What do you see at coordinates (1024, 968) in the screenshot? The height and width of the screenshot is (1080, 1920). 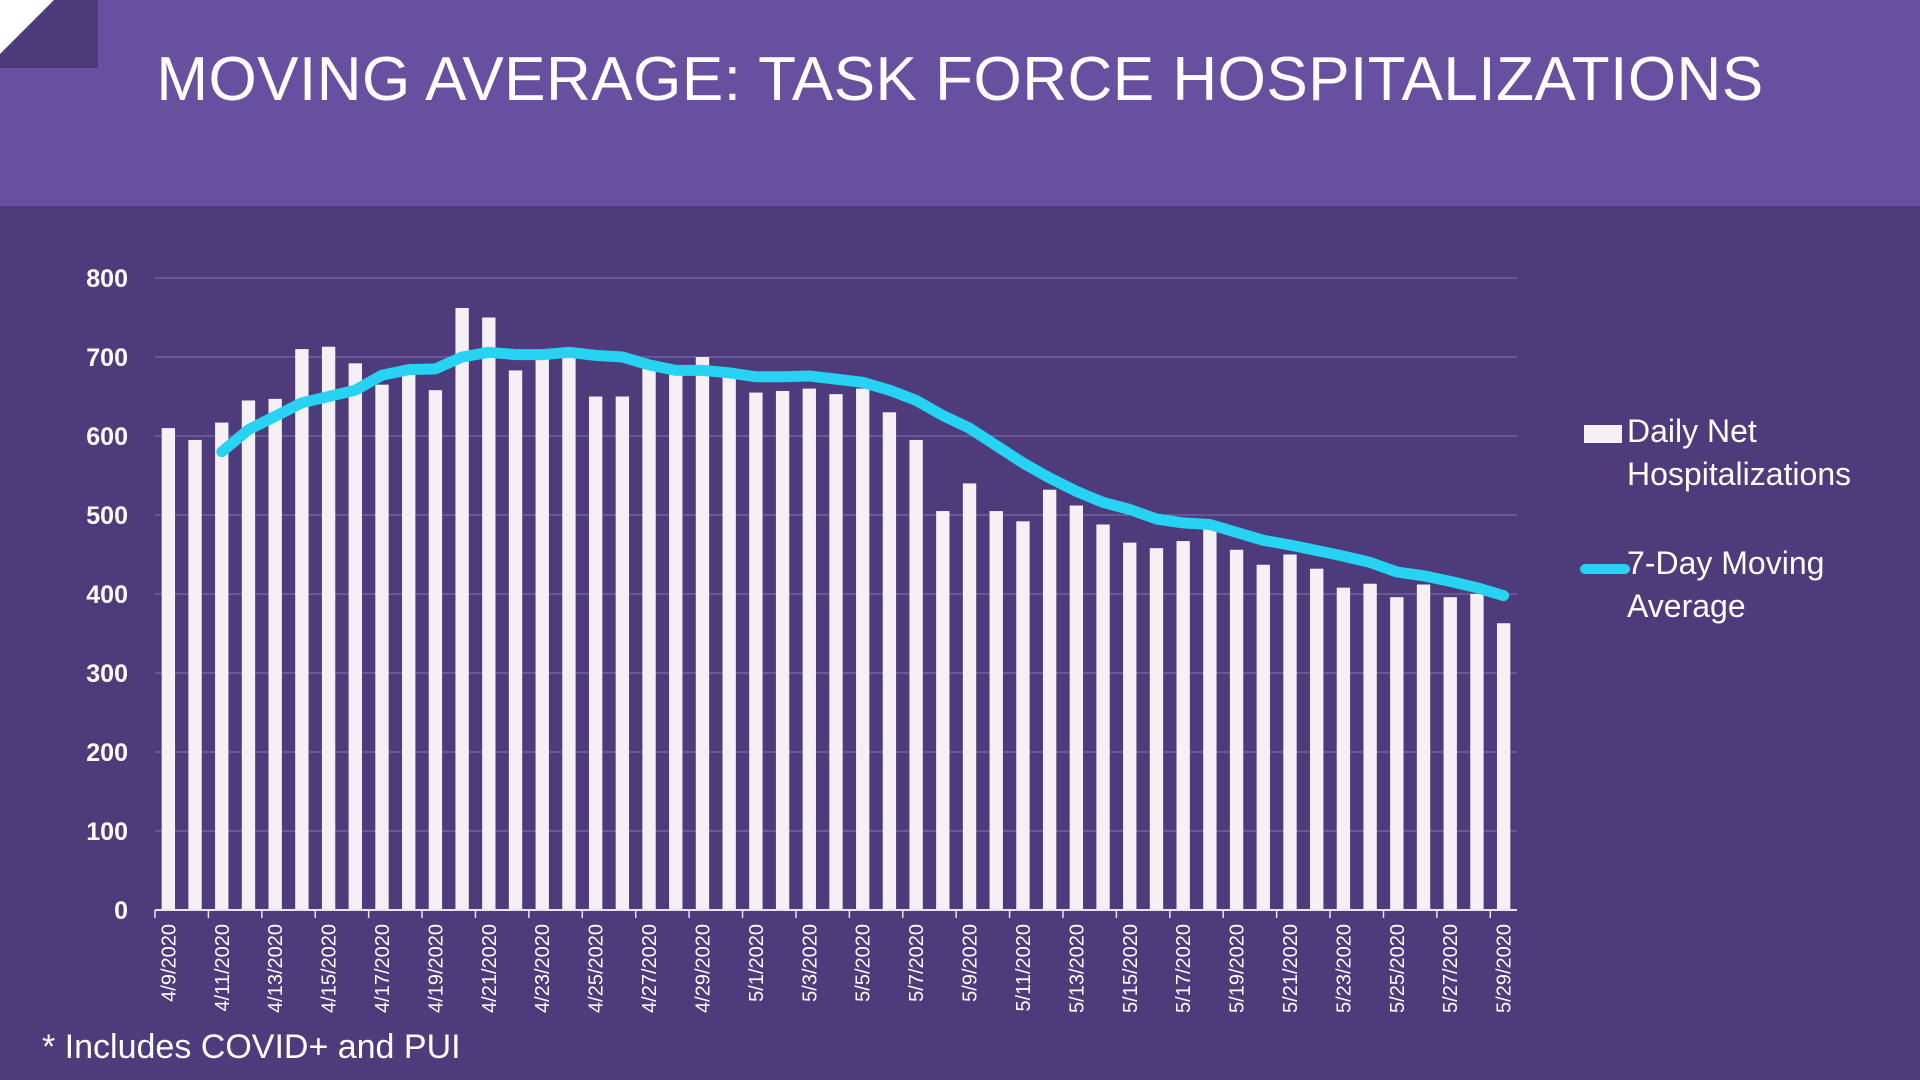 I see `x-tick-label: 5/11/2020` at bounding box center [1024, 968].